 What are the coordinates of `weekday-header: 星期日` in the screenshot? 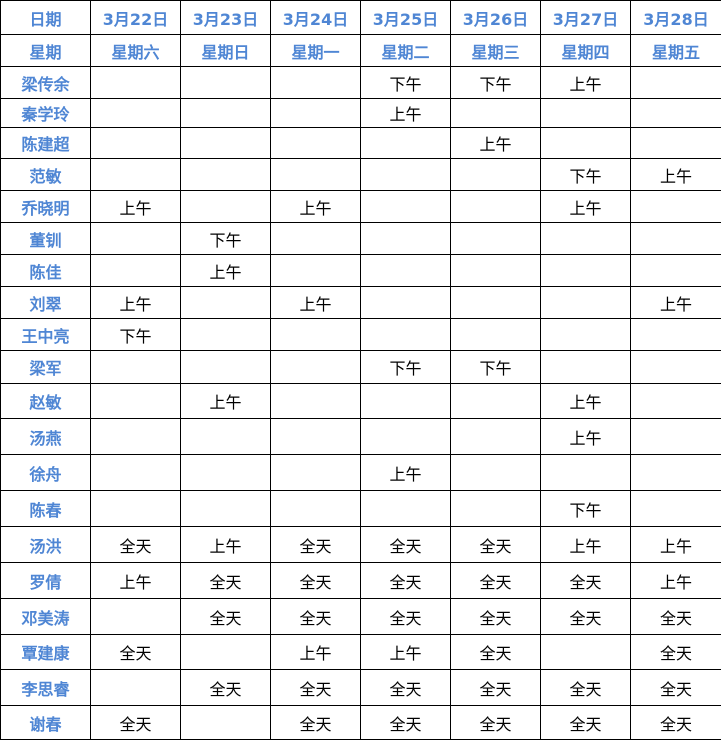 It's located at (226, 51).